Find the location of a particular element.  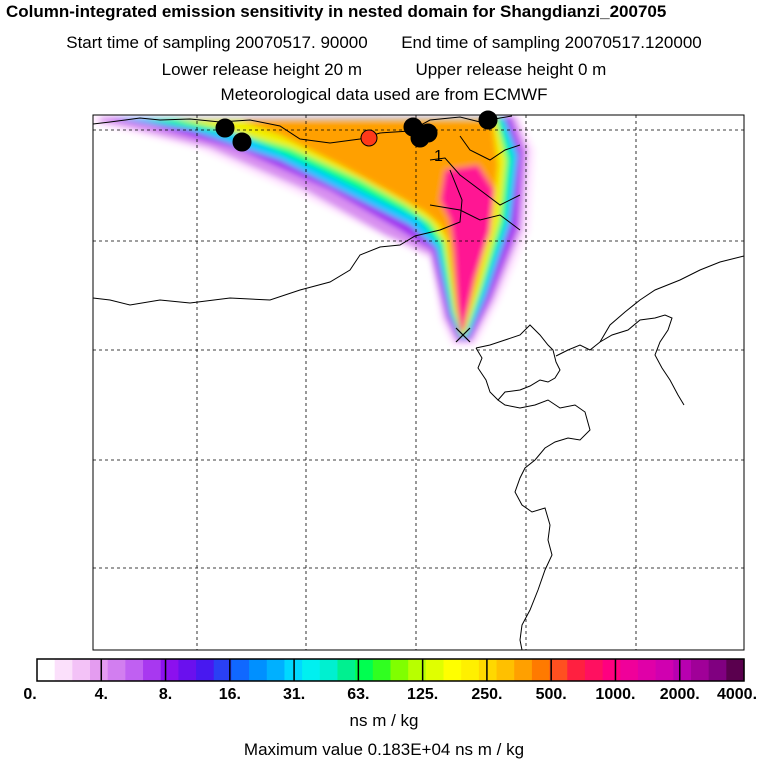

contour-label: 1 is located at coordinates (438, 156).